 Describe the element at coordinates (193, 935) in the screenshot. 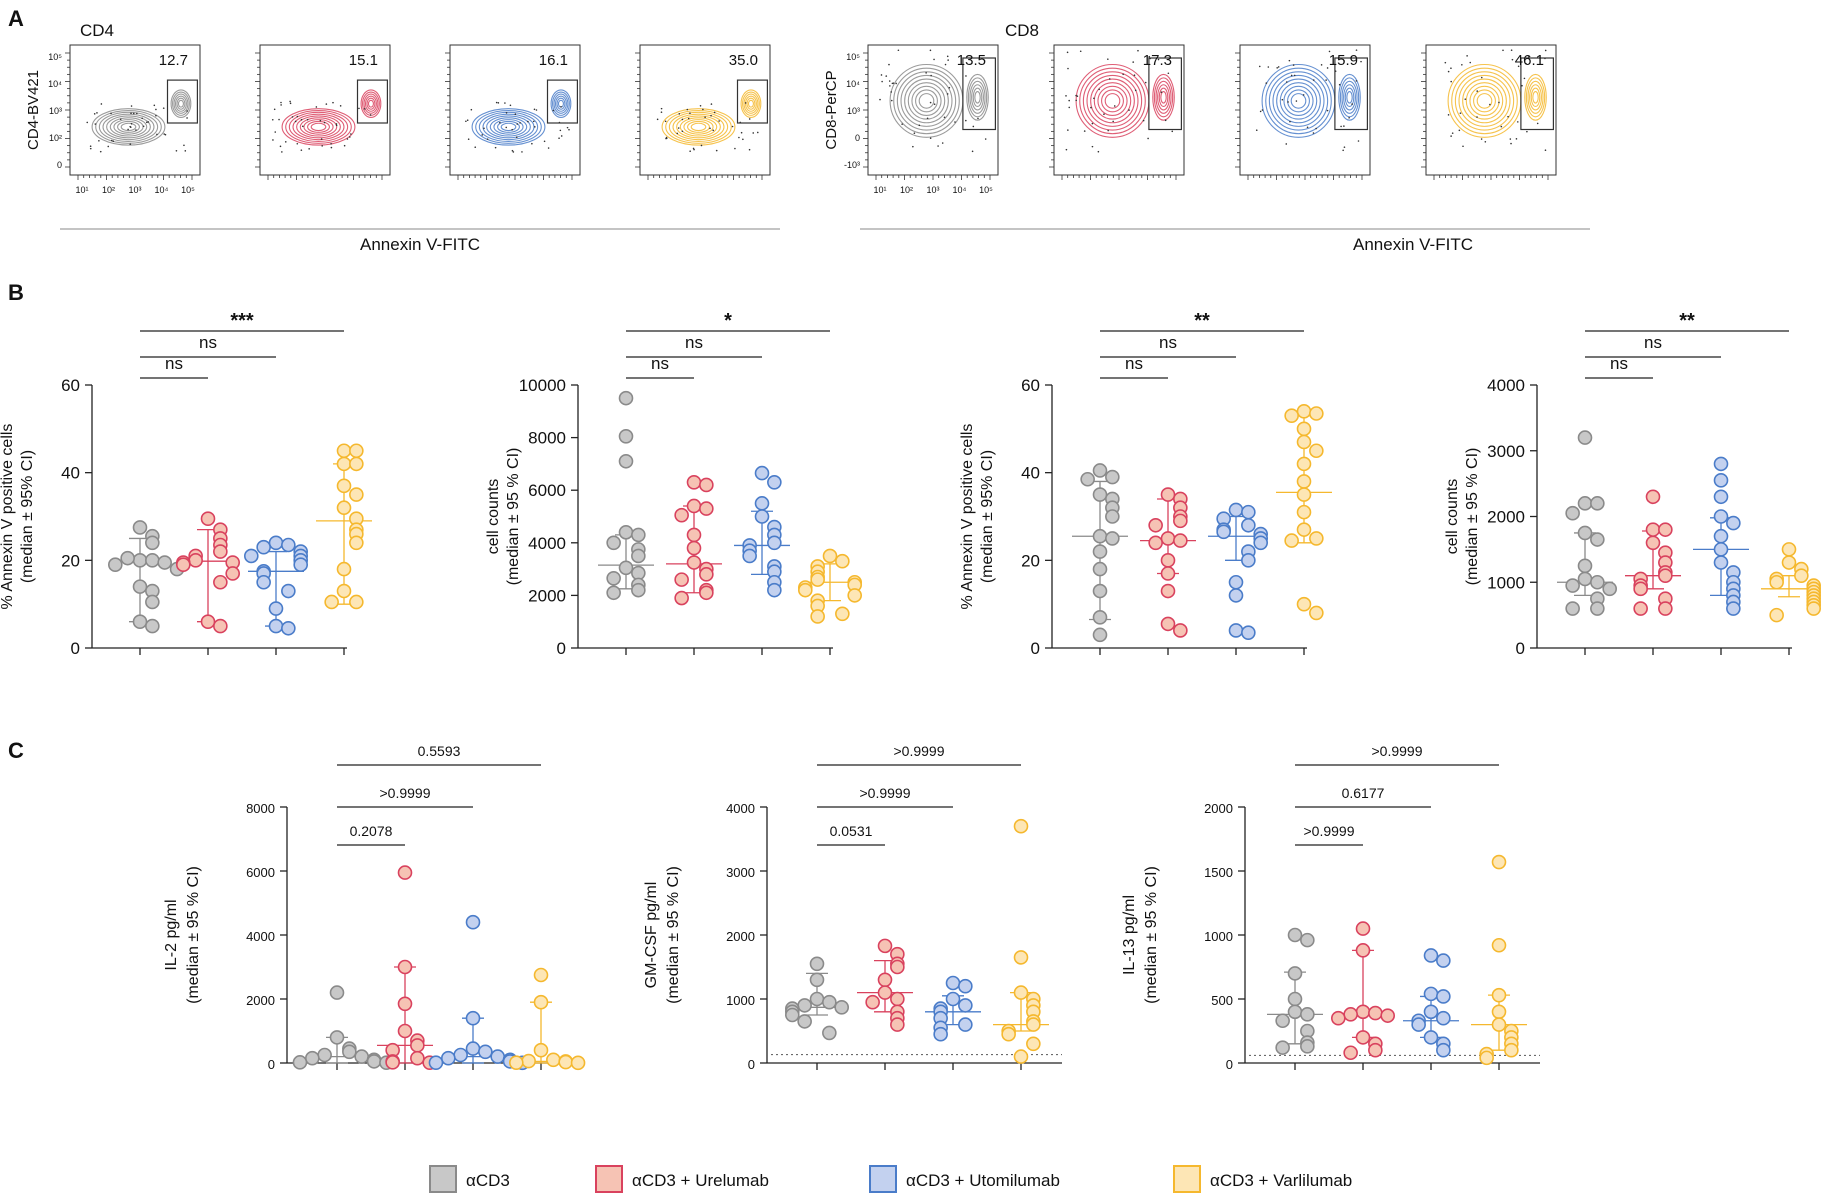

I see `y-axis-label: (median ± 95 % CI)` at that location.